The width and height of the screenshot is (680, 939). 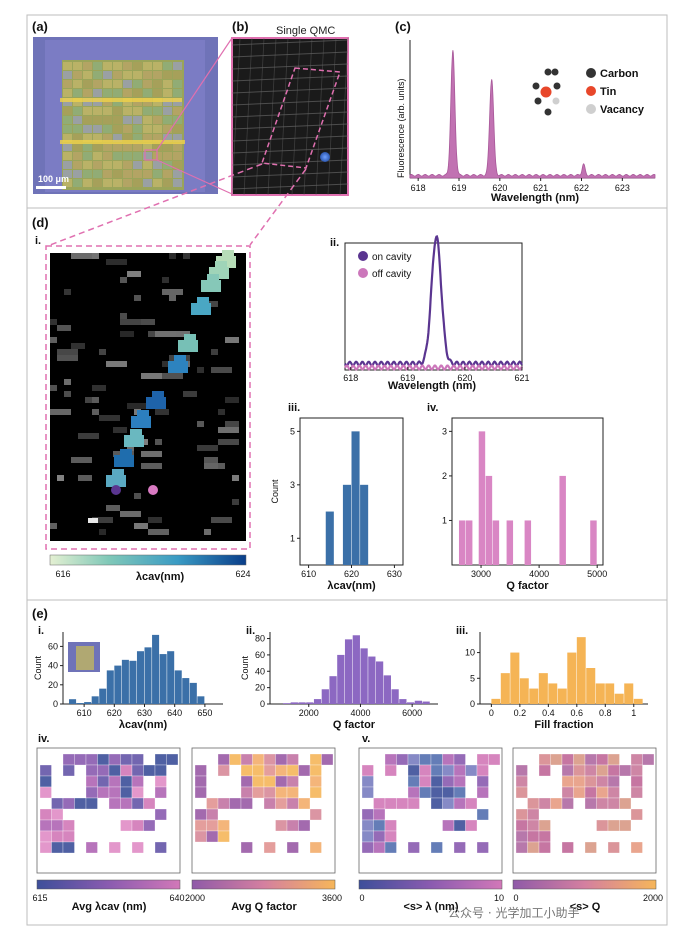 What do you see at coordinates (143, 725) in the screenshot?
I see `e-i-xlabel: λcav(nm)` at bounding box center [143, 725].